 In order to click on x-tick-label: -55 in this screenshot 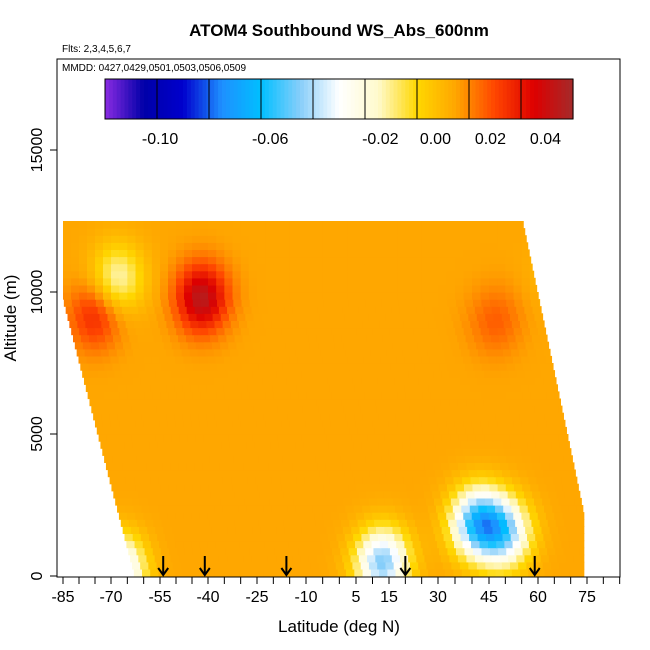, I will do `click(159, 597)`.